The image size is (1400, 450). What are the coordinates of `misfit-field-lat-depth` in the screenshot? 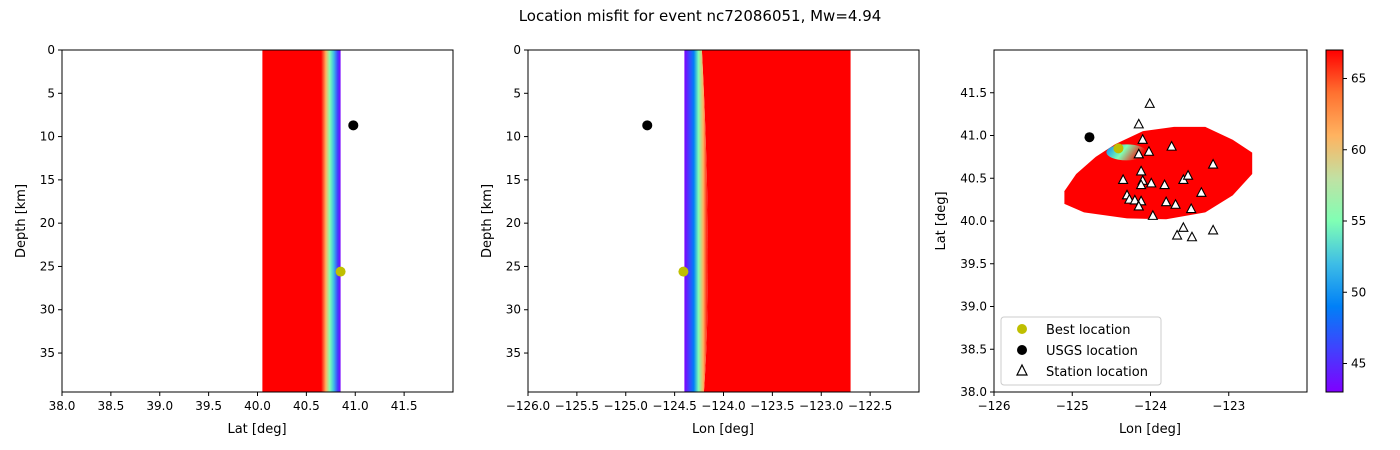 It's located at (301, 221).